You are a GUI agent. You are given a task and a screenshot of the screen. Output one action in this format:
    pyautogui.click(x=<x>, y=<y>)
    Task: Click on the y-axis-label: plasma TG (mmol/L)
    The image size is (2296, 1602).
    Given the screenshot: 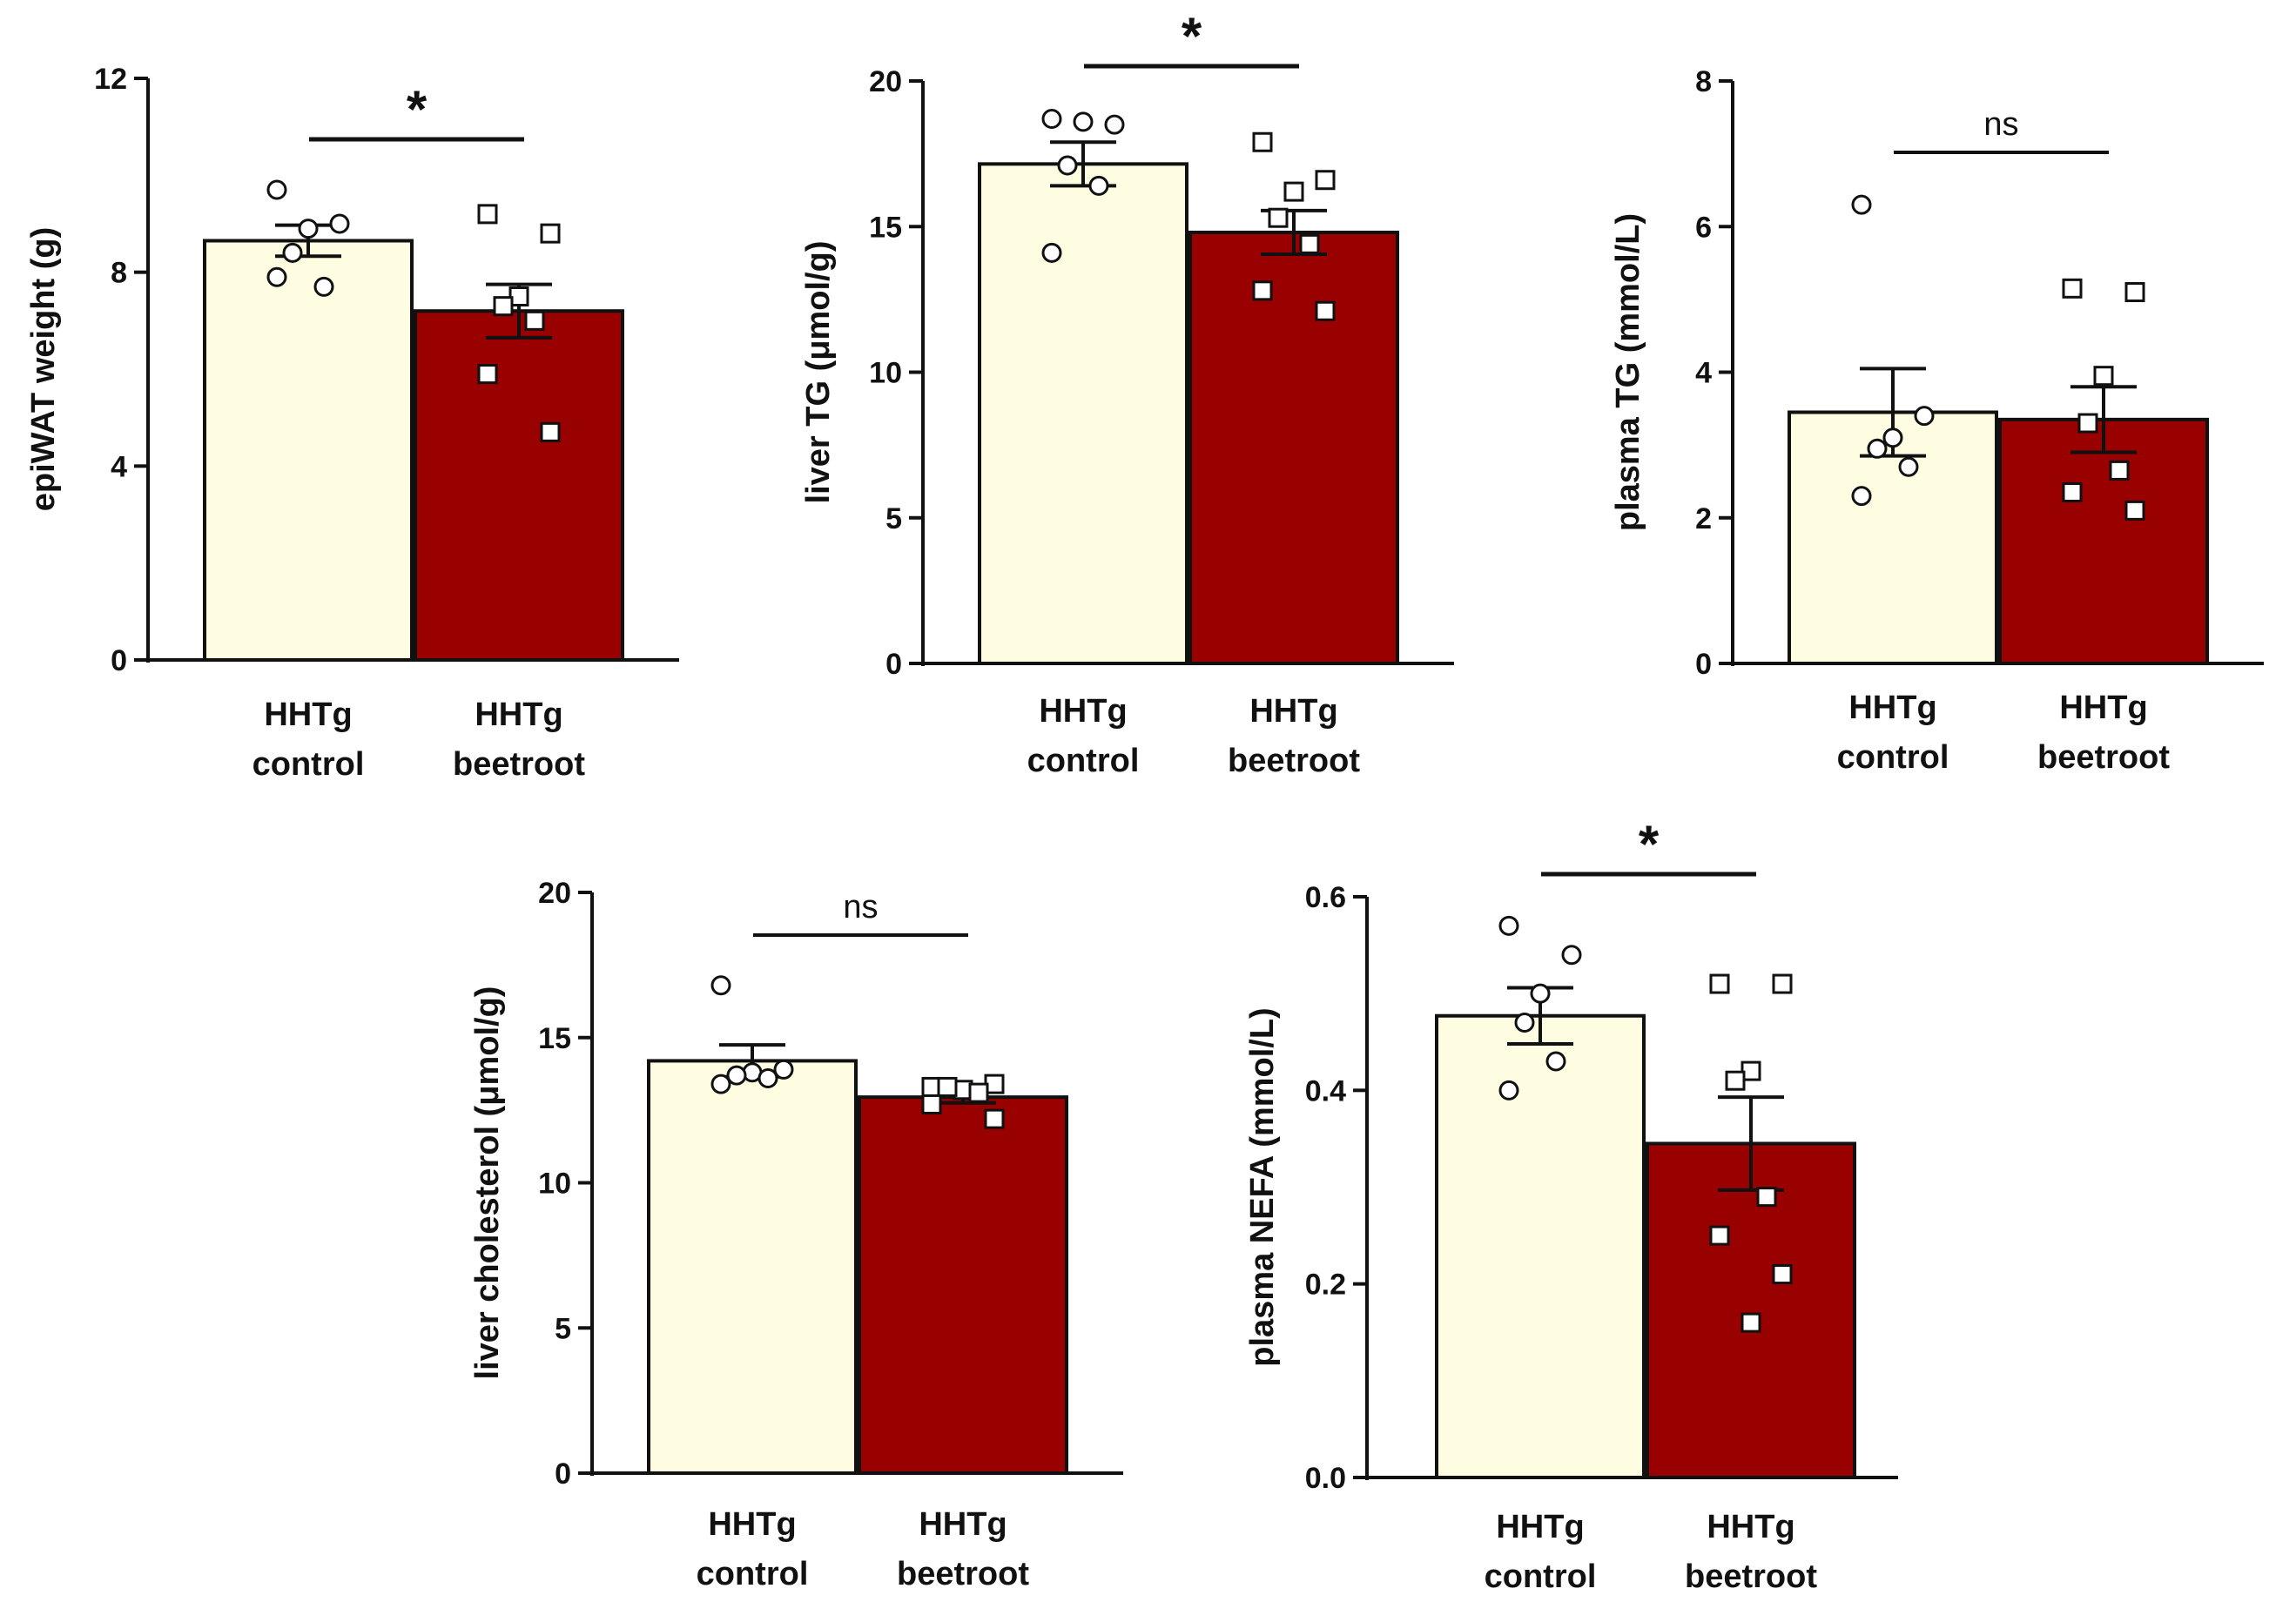 What is the action you would take?
    pyautogui.click(x=1628, y=372)
    